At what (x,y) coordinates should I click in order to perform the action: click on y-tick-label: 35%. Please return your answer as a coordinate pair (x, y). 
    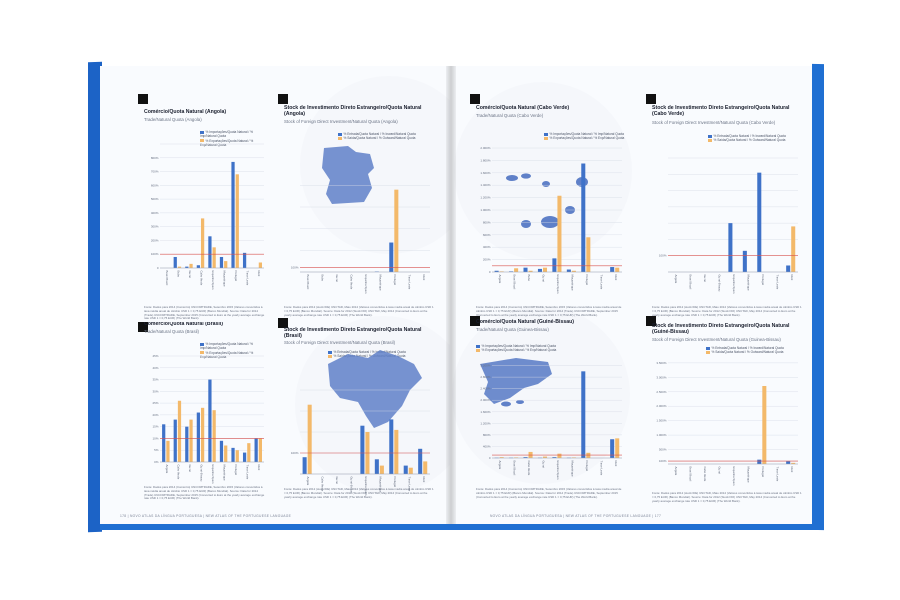
    Looking at the image, I should click on (155, 380).